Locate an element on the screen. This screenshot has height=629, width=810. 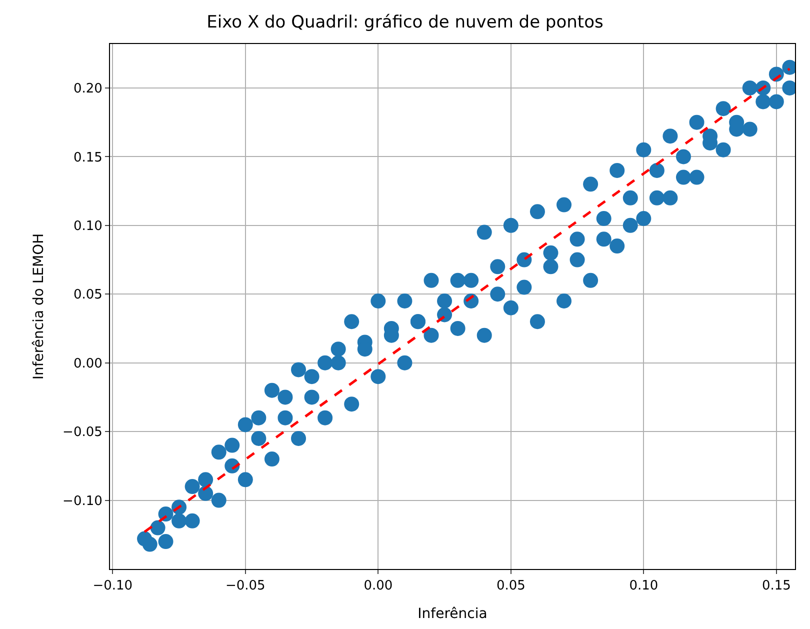
x-axis-title: Inferência is located at coordinates (453, 614).